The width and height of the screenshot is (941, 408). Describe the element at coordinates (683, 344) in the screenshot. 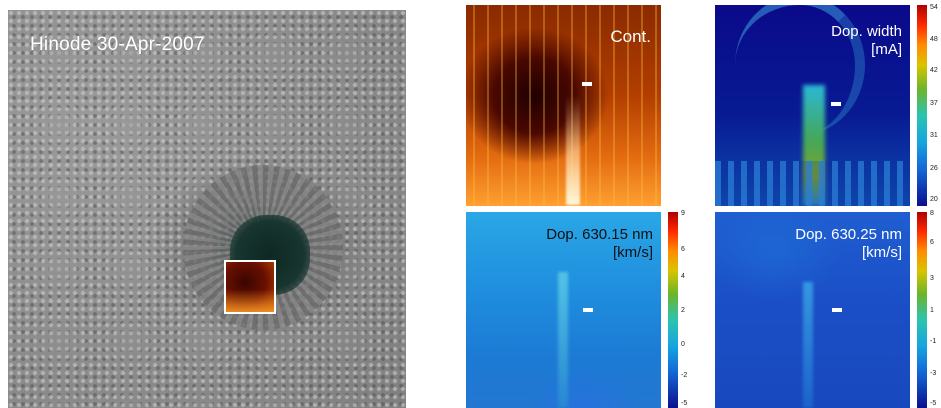

I see `colorbar-tick: 0` at that location.